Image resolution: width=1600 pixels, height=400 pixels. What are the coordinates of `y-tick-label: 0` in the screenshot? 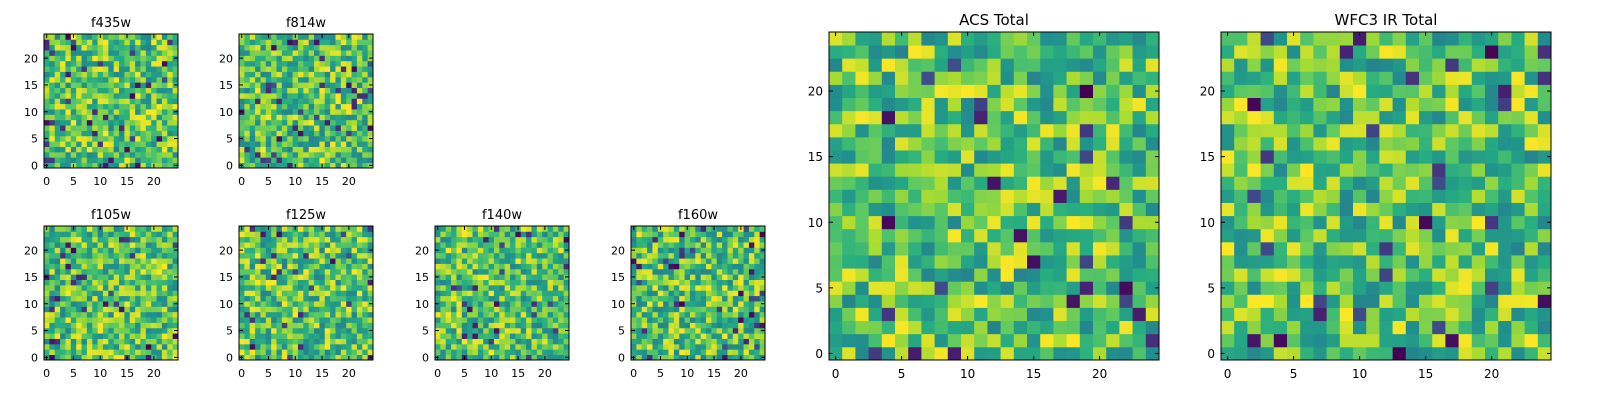 It's located at (229, 358).